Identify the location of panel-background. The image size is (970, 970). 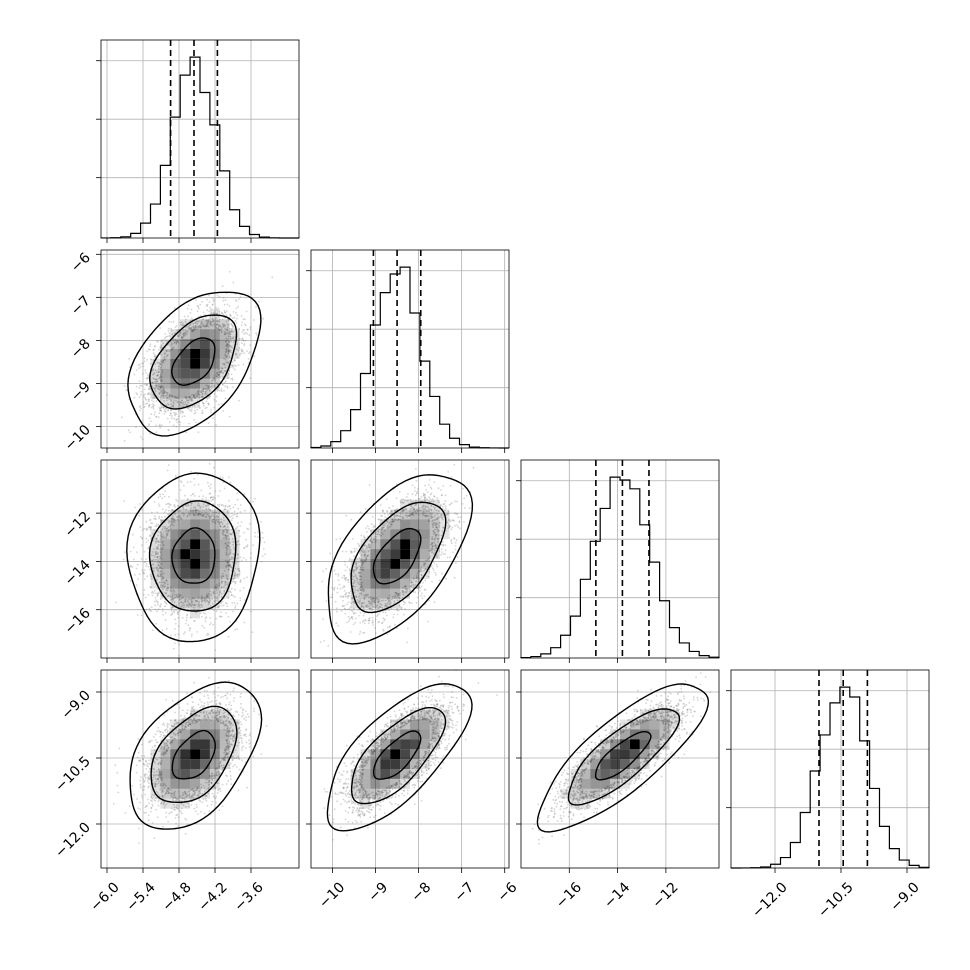
(830, 769).